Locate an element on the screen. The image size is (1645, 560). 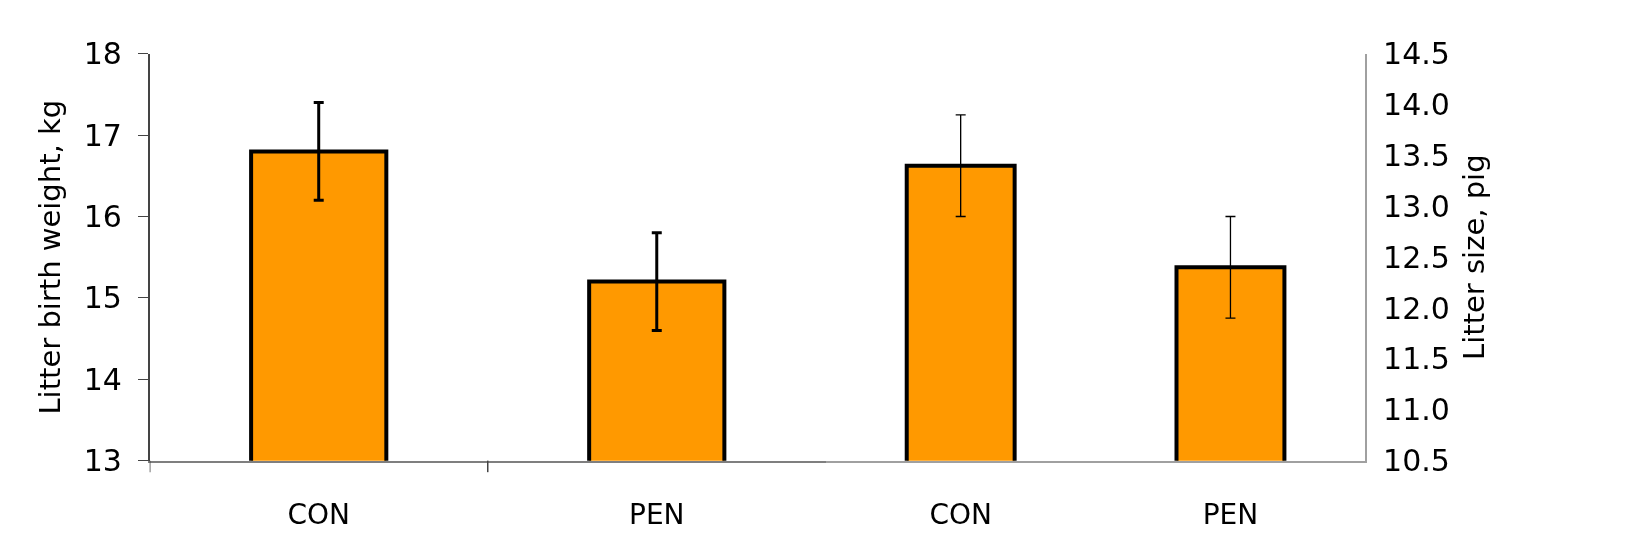
y2-tick-label: 11.5 is located at coordinates (1416, 359).